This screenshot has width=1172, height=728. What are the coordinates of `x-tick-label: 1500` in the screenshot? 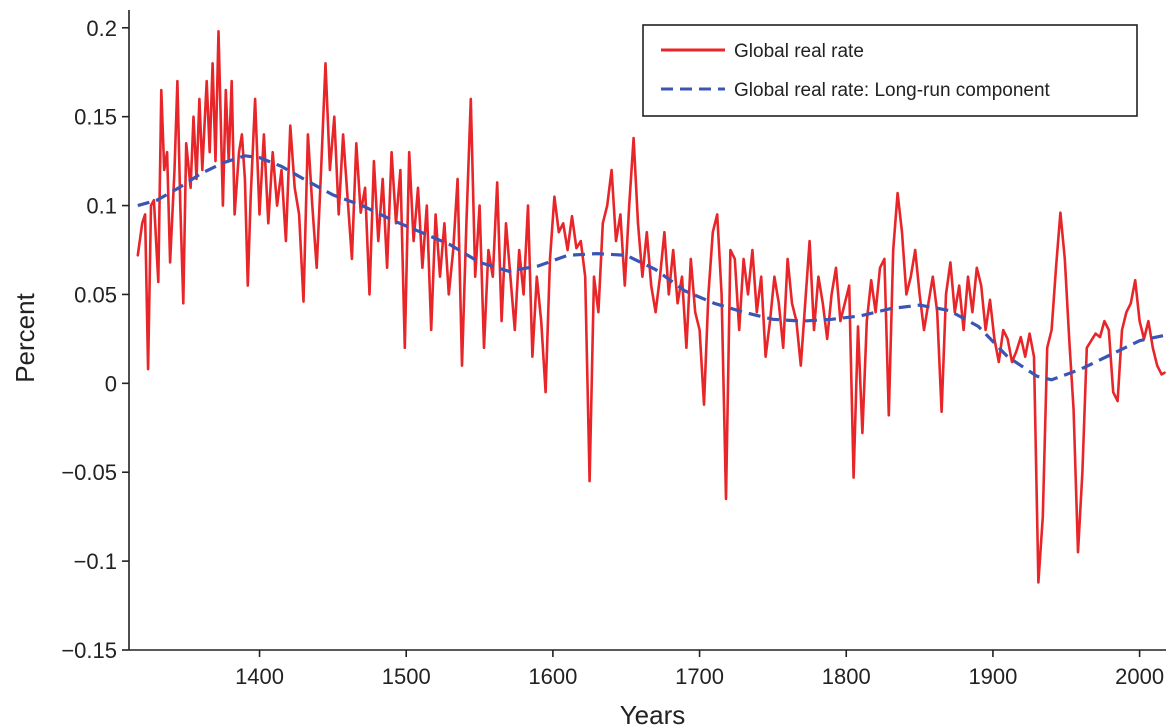 It's located at (406, 676).